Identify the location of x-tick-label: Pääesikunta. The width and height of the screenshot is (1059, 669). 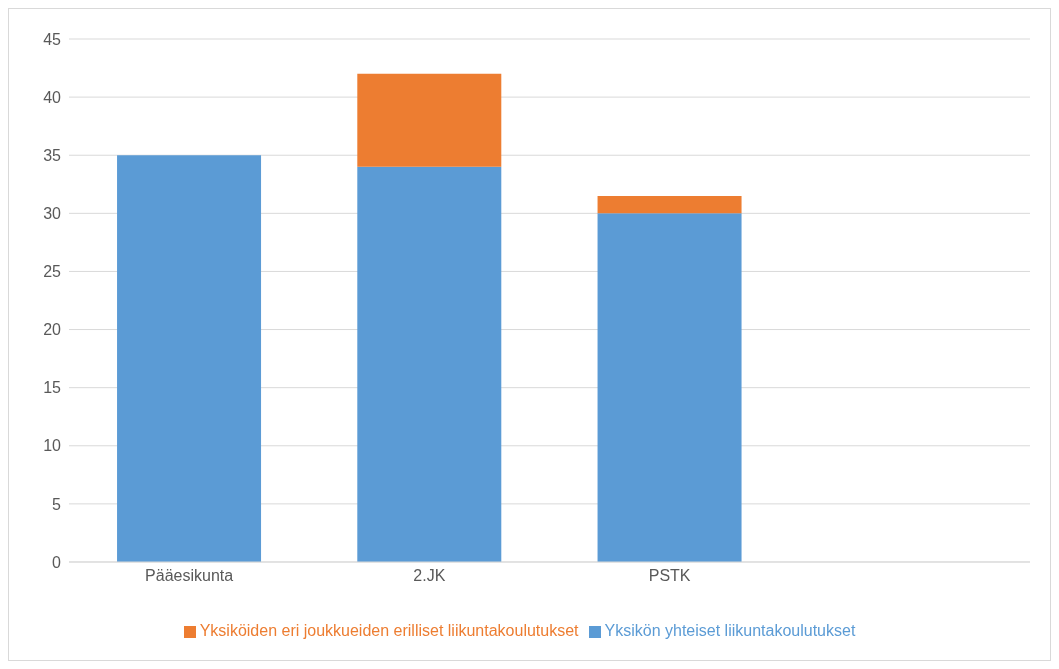
(189, 576).